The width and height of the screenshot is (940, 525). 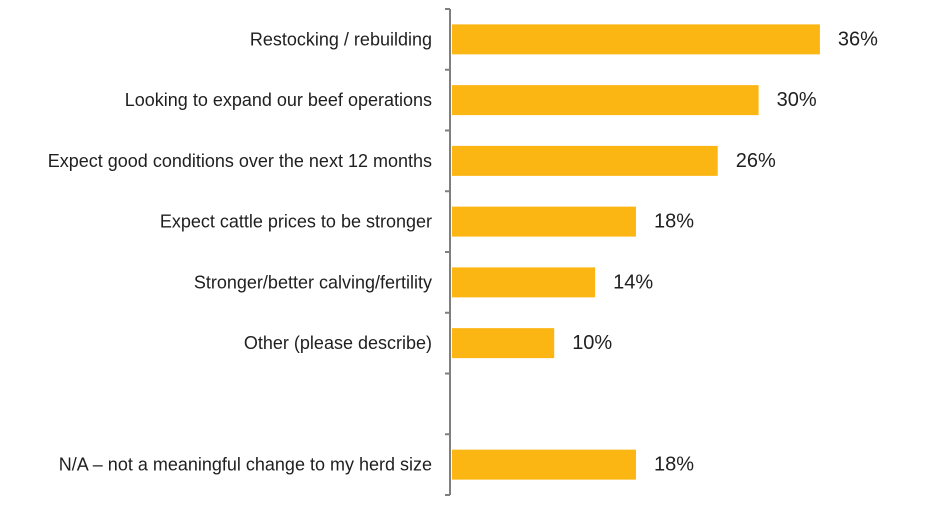 I want to click on category-label: Looking to expand our beef operations, so click(x=278, y=100).